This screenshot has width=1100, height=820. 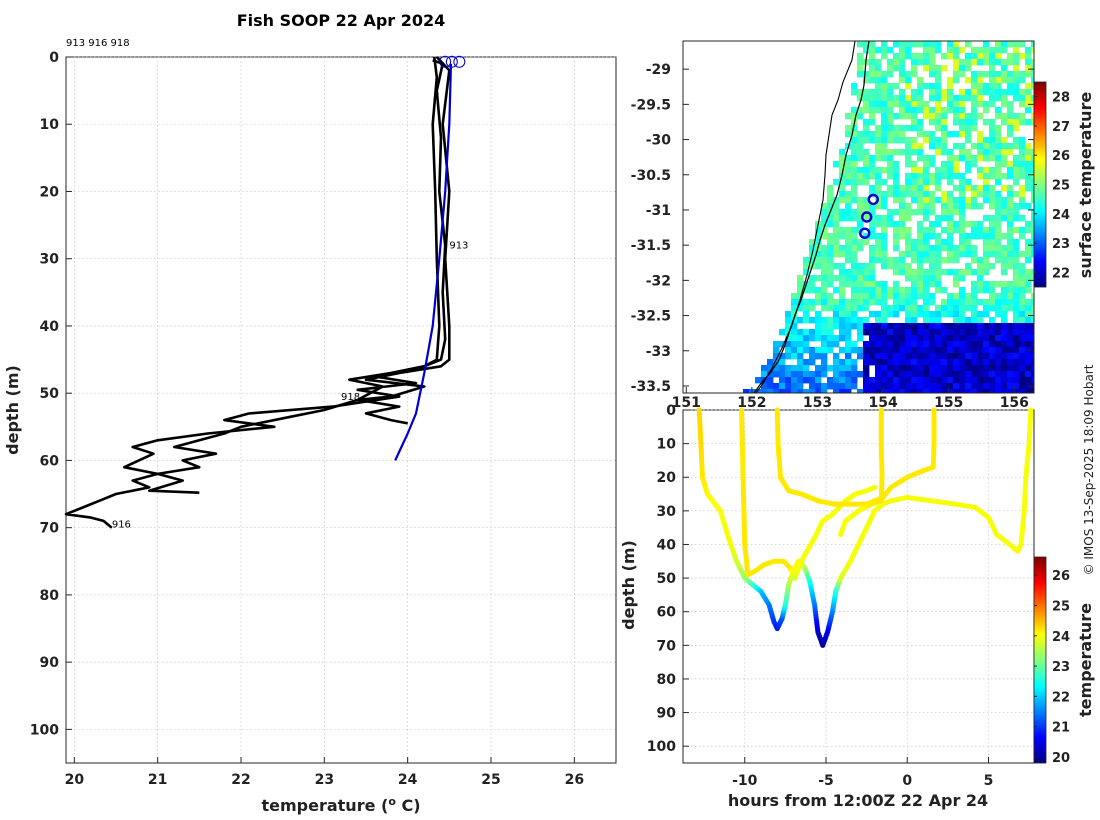 I want to click on y-tick-label: 90, so click(x=50, y=663).